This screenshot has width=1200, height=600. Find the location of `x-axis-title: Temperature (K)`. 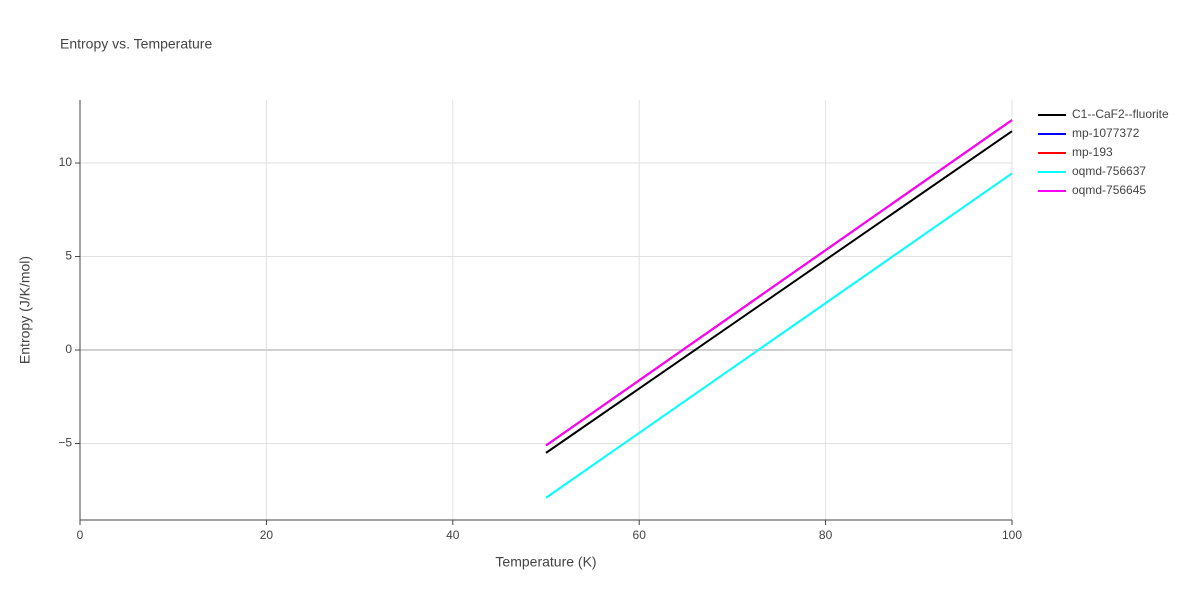

x-axis-title: Temperature (K) is located at coordinates (545, 562).